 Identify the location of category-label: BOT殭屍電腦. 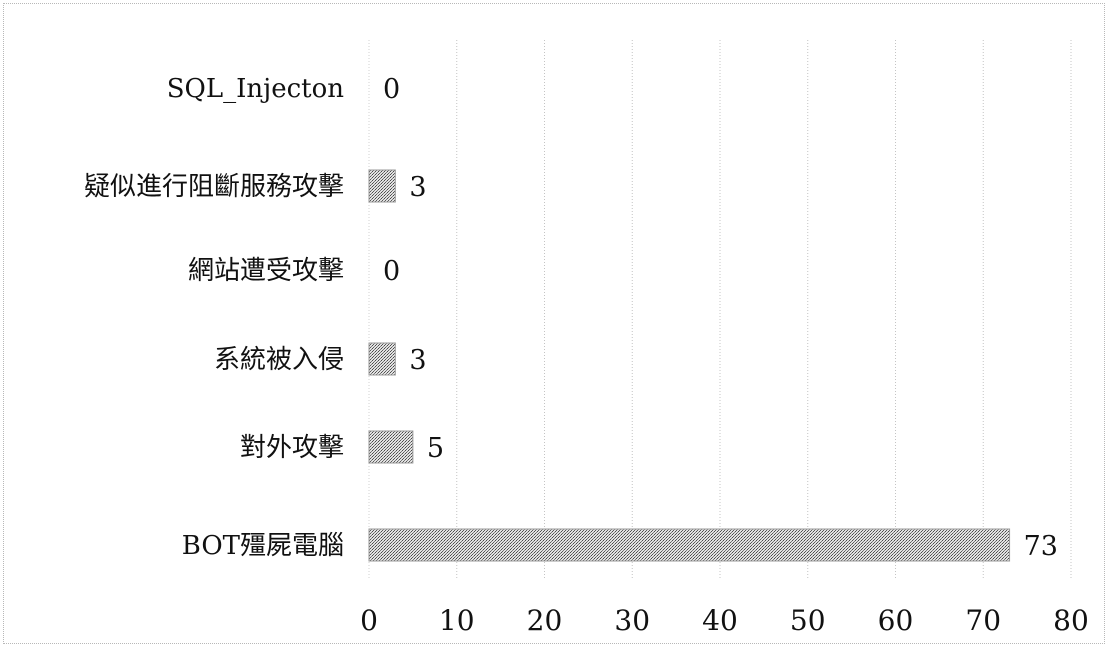
(263, 546).